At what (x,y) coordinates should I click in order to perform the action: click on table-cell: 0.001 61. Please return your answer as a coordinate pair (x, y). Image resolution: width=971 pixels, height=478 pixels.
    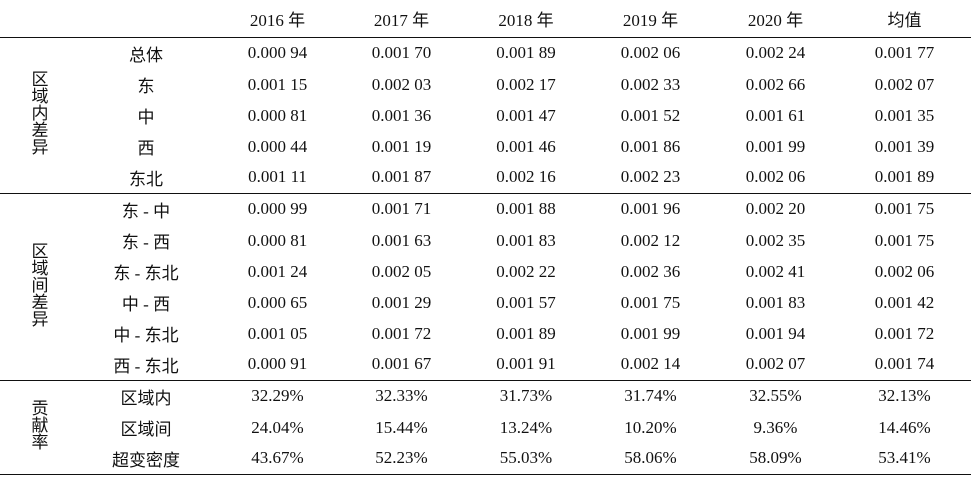
    Looking at the image, I should click on (775, 115).